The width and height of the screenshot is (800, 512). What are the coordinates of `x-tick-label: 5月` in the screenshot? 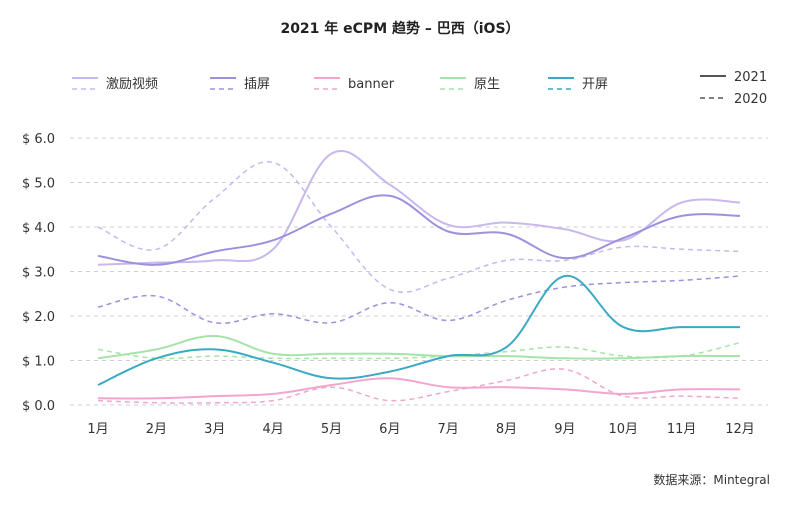 It's located at (331, 429).